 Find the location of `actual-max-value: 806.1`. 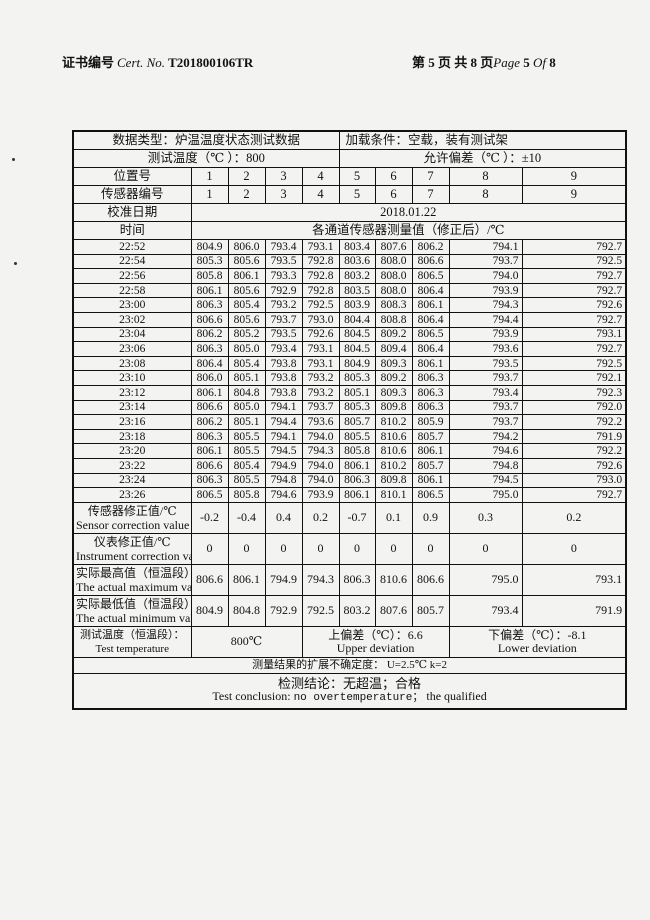

actual-max-value: 806.1 is located at coordinates (246, 579).